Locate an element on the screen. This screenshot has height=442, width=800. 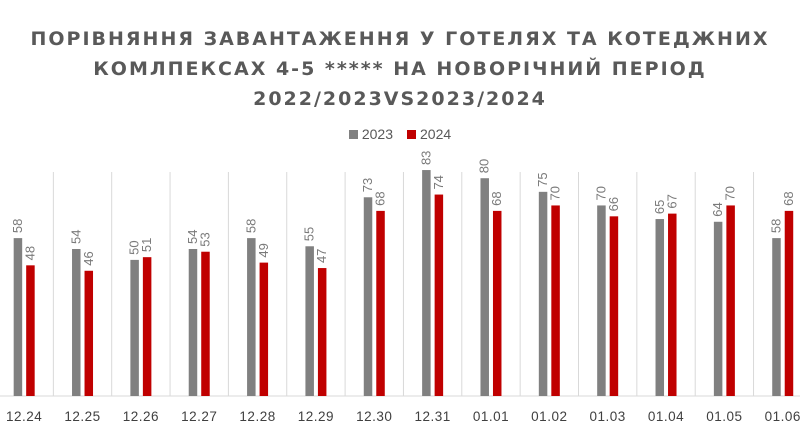
legend-item-2024: 2024 is located at coordinates (429, 134).